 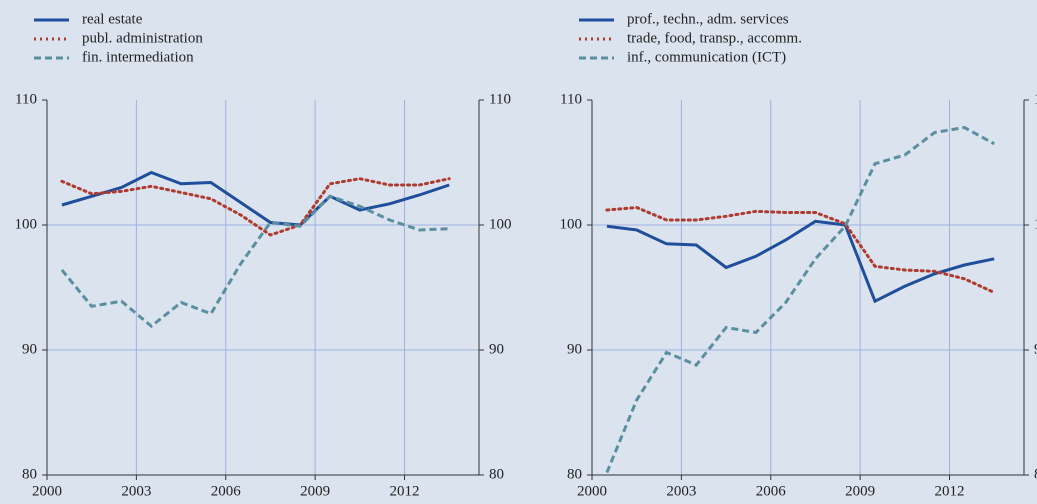 I want to click on legend-label: publ. administration, so click(x=142, y=38).